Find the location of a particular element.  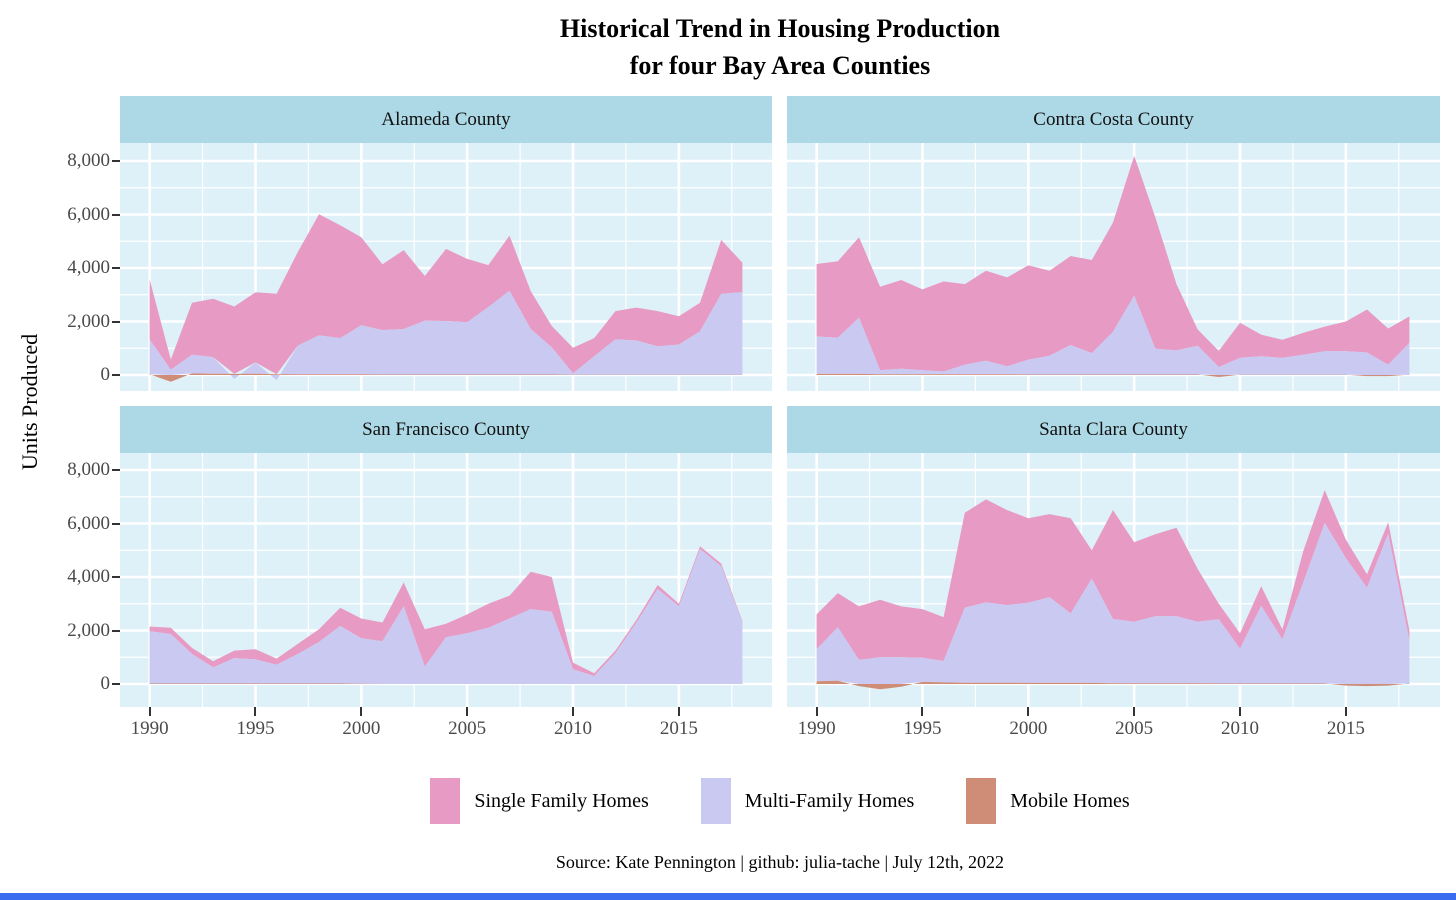

chart-title-line2: for four Bay Area Counties is located at coordinates (780, 65).